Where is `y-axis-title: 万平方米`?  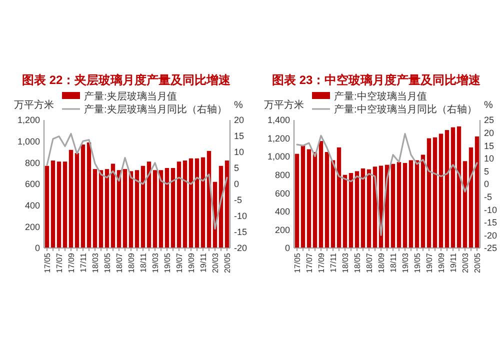
y-axis-title: 万平方米 is located at coordinates (34, 105).